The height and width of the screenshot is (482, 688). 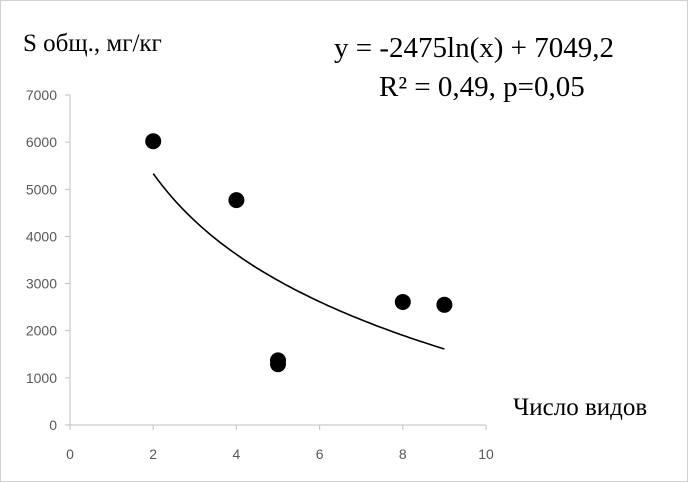 What do you see at coordinates (41, 142) in the screenshot?
I see `y-tick-label: 6000` at bounding box center [41, 142].